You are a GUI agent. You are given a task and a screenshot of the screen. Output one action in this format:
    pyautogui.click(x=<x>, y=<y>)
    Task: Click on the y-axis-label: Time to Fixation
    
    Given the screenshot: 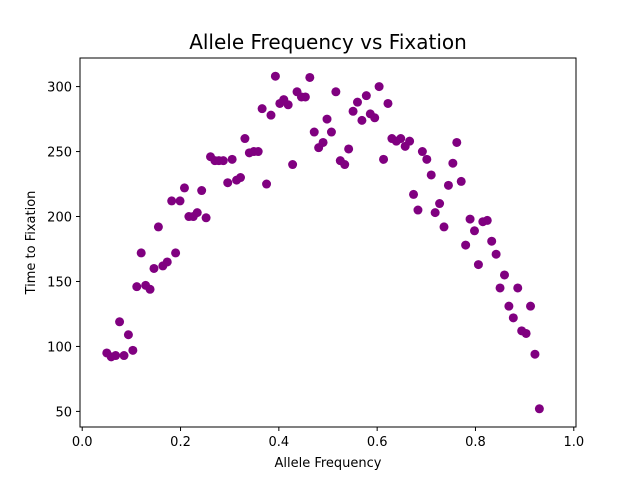 What is the action you would take?
    pyautogui.click(x=31, y=243)
    